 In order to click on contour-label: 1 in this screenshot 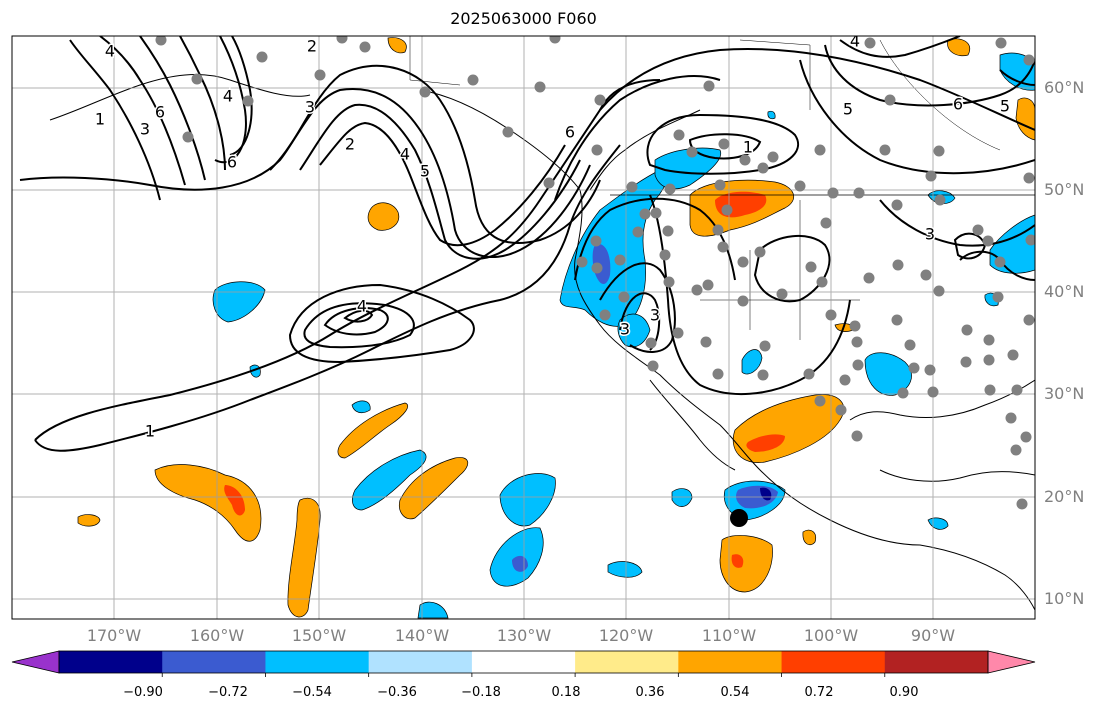, I will do `click(748, 147)`.